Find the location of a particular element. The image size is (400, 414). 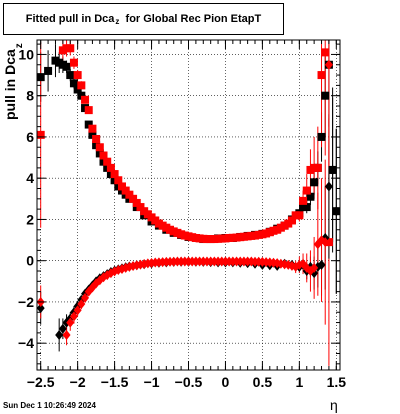

chart-title-subscript: z is located at coordinates (117, 21).